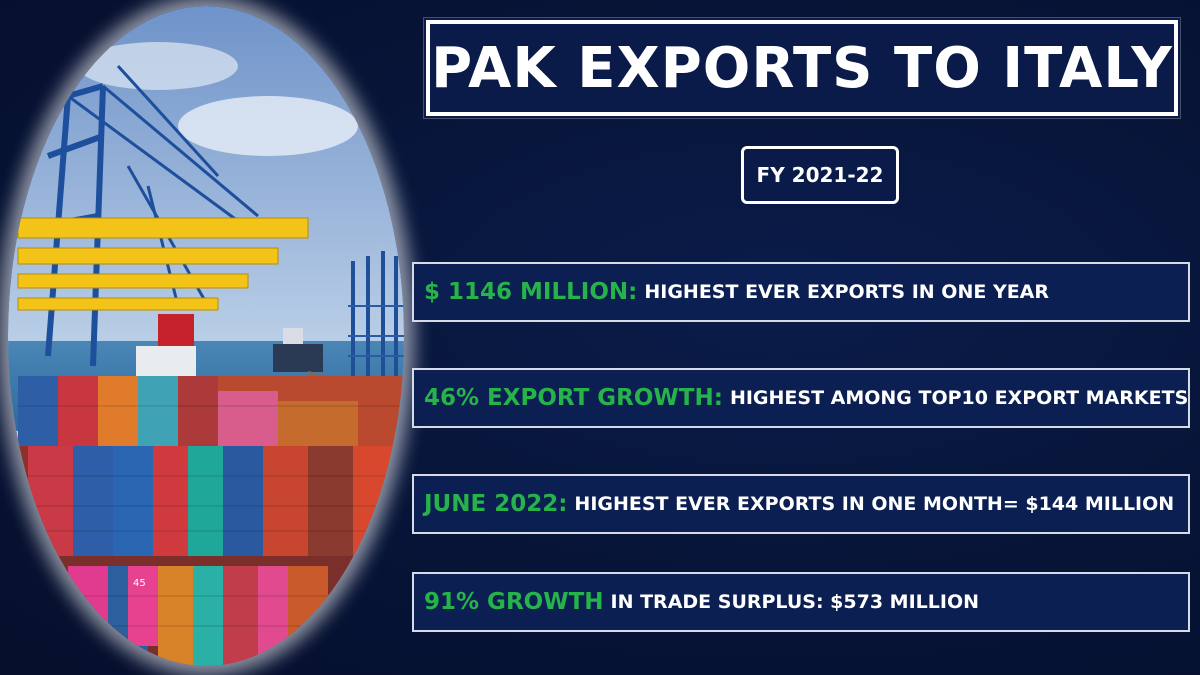 This screenshot has width=1200, height=675. Describe the element at coordinates (573, 398) in the screenshot. I see `stat-highlight: 46% EXPORT GROWTH:` at that location.